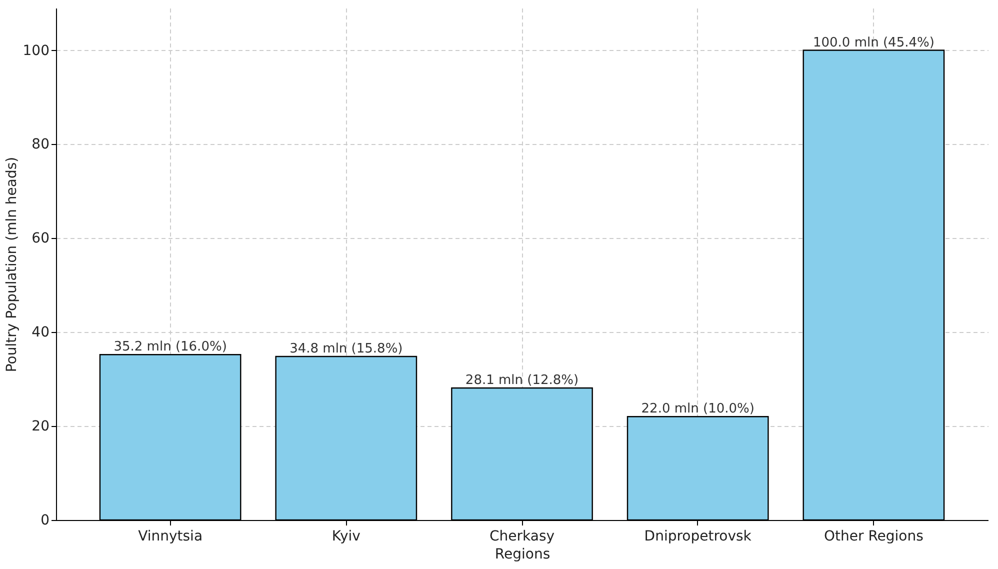 The height and width of the screenshot is (569, 998). Describe the element at coordinates (874, 536) in the screenshot. I see `x-tick-label: Other Regions` at that location.